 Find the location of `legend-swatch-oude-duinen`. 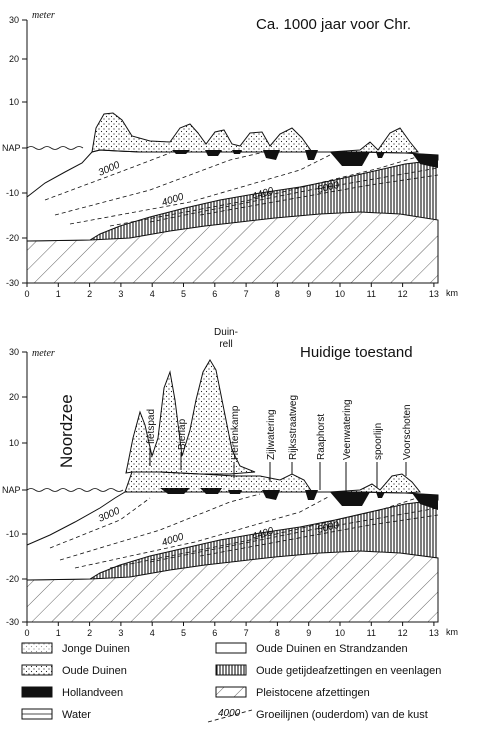

legend-swatch-oude-duinen is located at coordinates (37, 670).